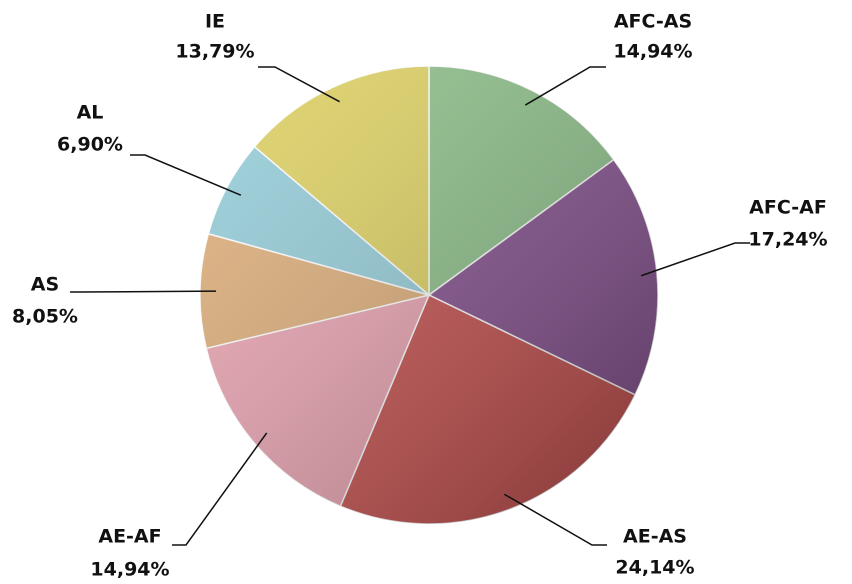 This screenshot has height=584, width=852. I want to click on value-label: 8,05%, so click(45, 317).